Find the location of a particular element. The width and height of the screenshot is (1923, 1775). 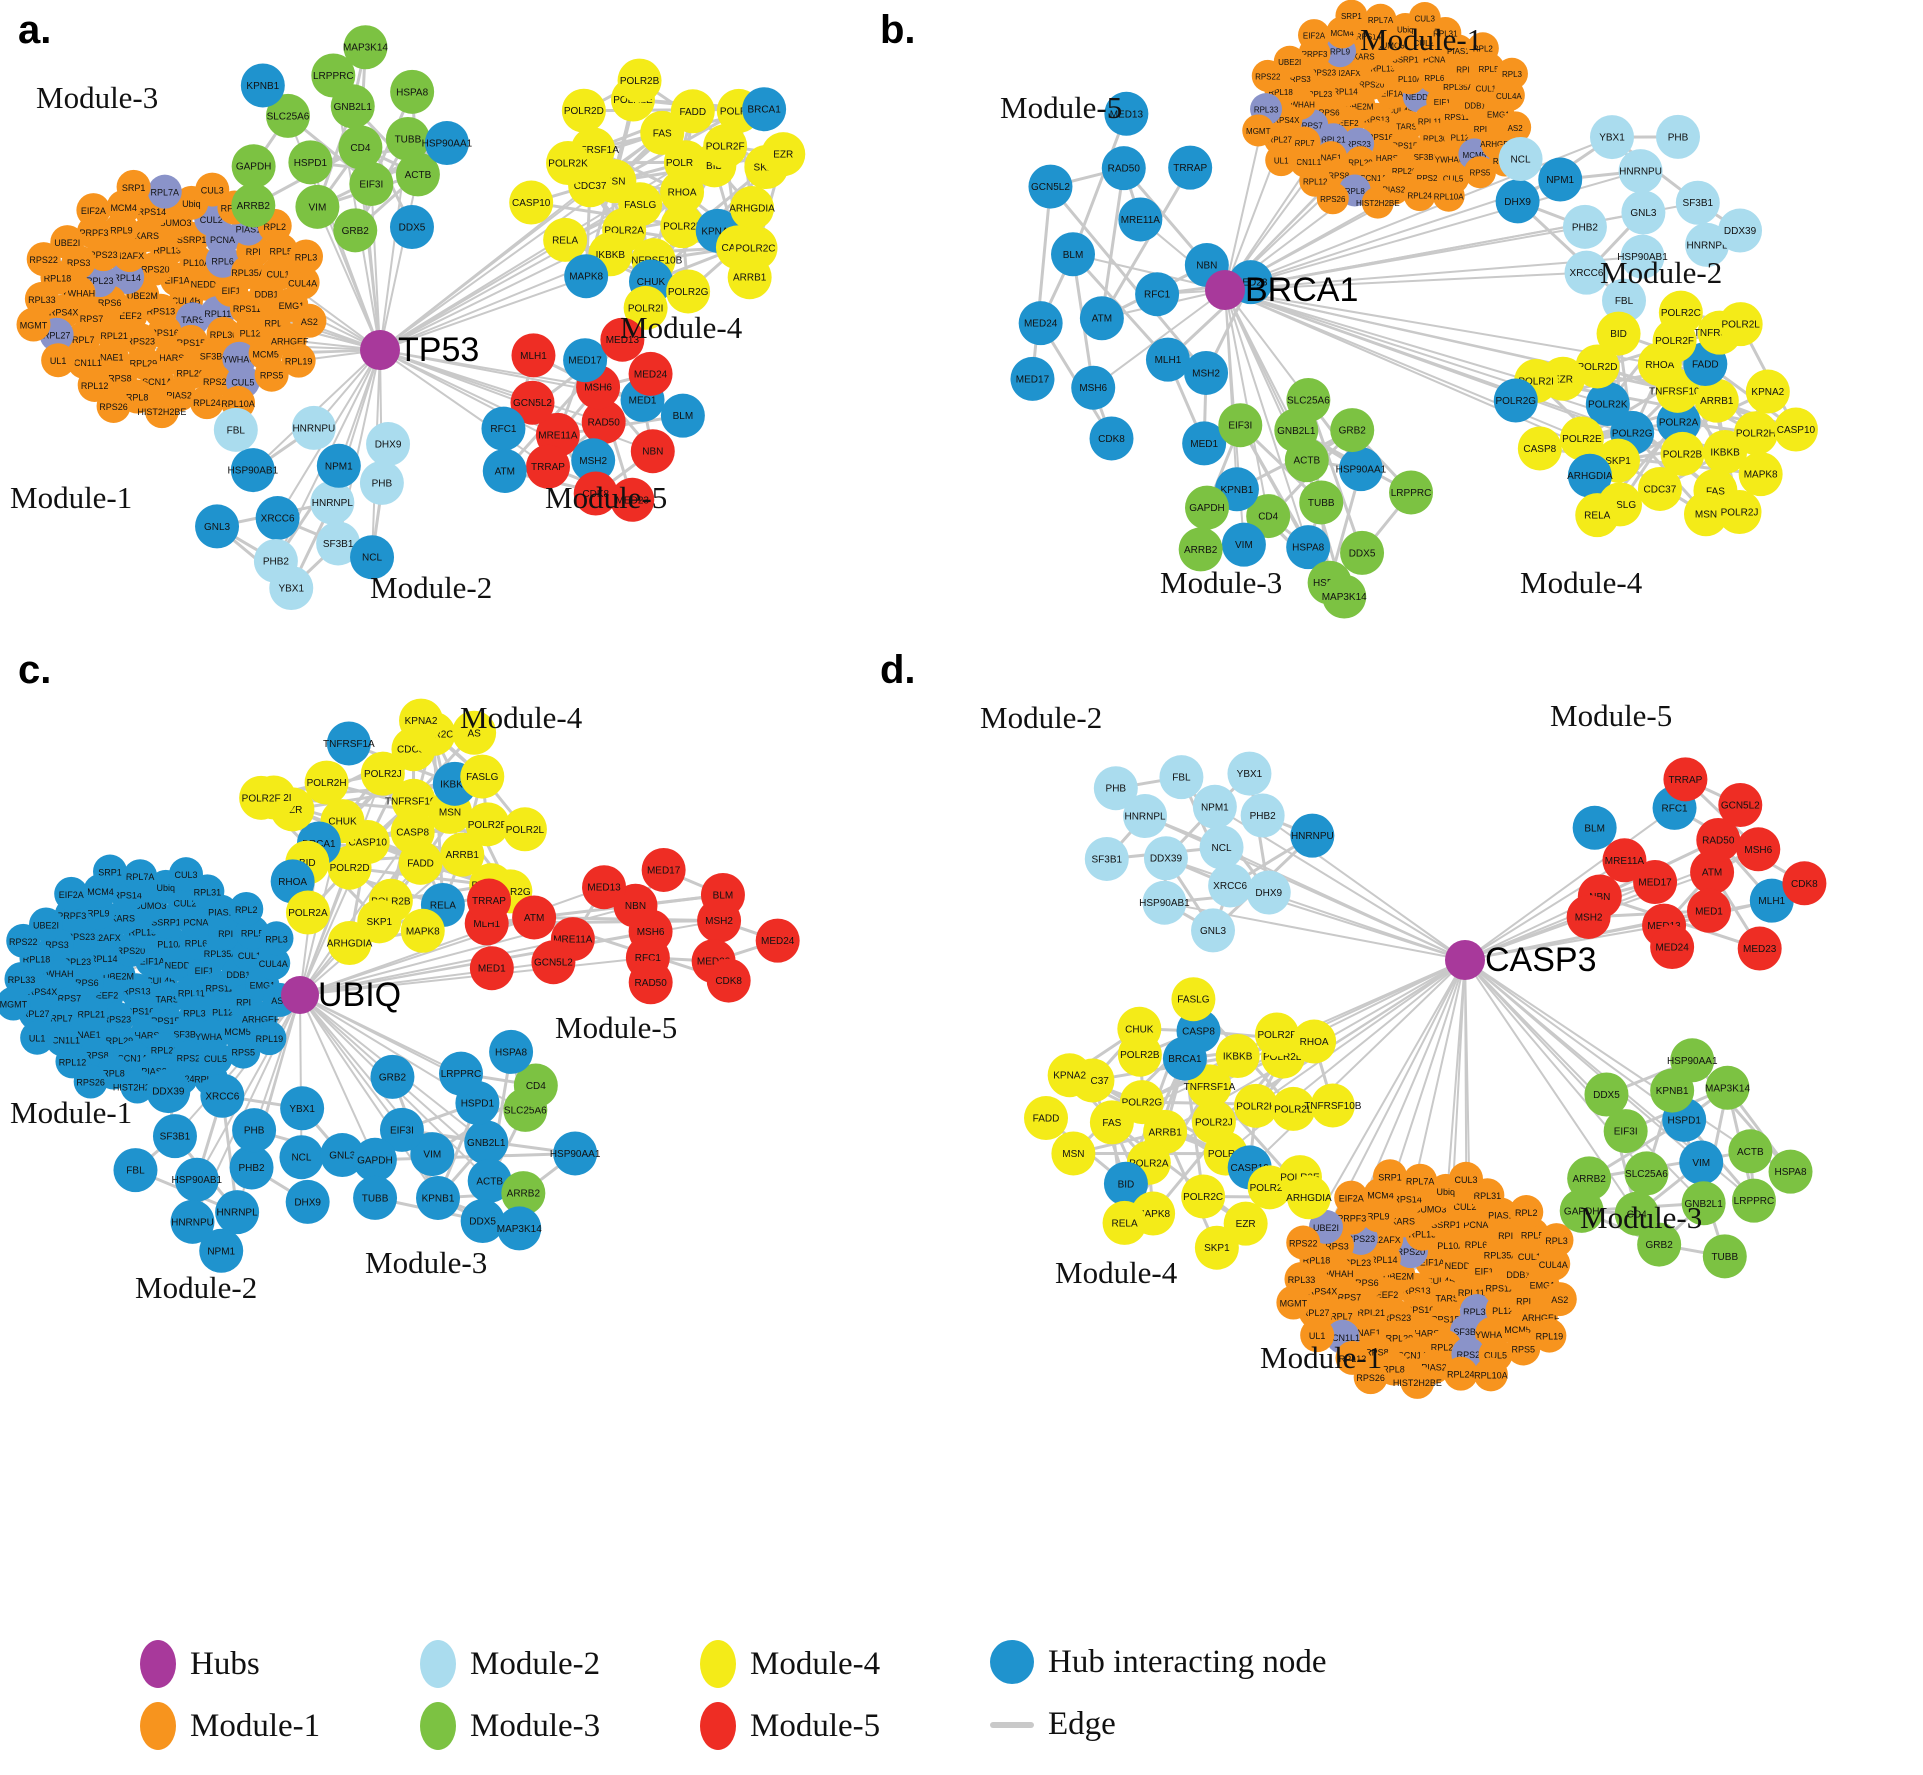

network-node: NBN is located at coordinates (652, 451).